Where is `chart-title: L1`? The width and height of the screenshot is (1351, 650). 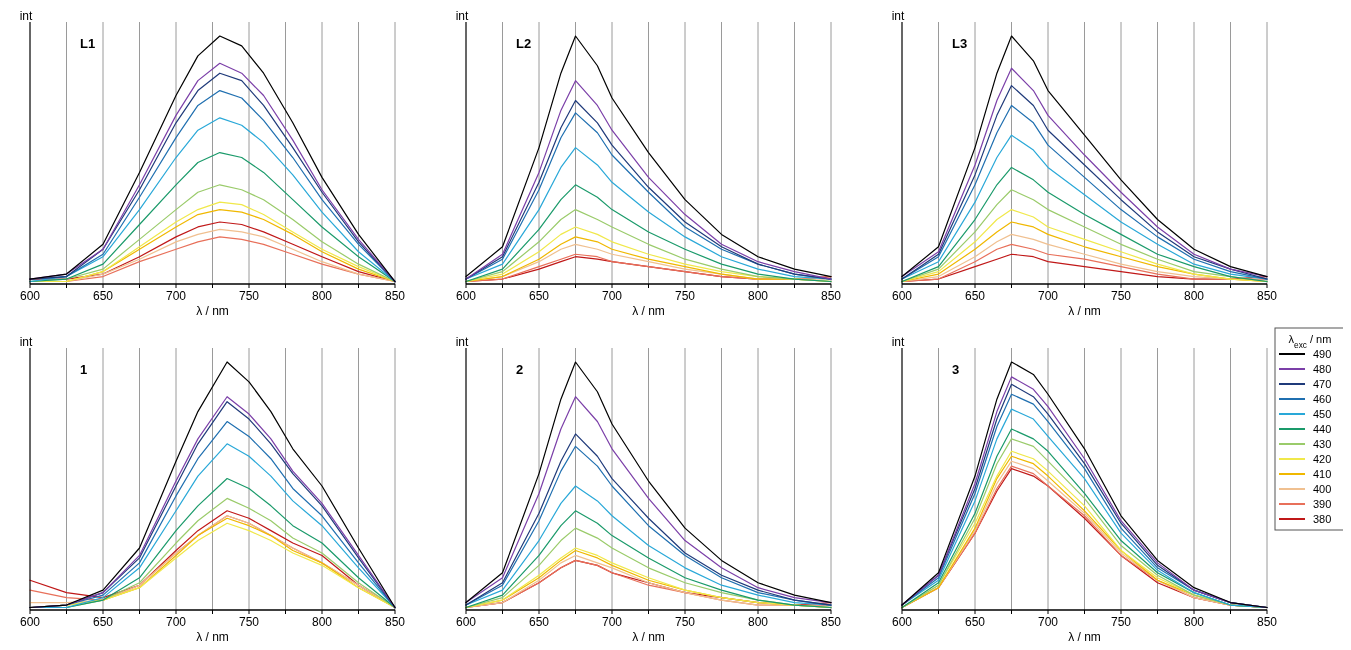
chart-title: L1 is located at coordinates (88, 43).